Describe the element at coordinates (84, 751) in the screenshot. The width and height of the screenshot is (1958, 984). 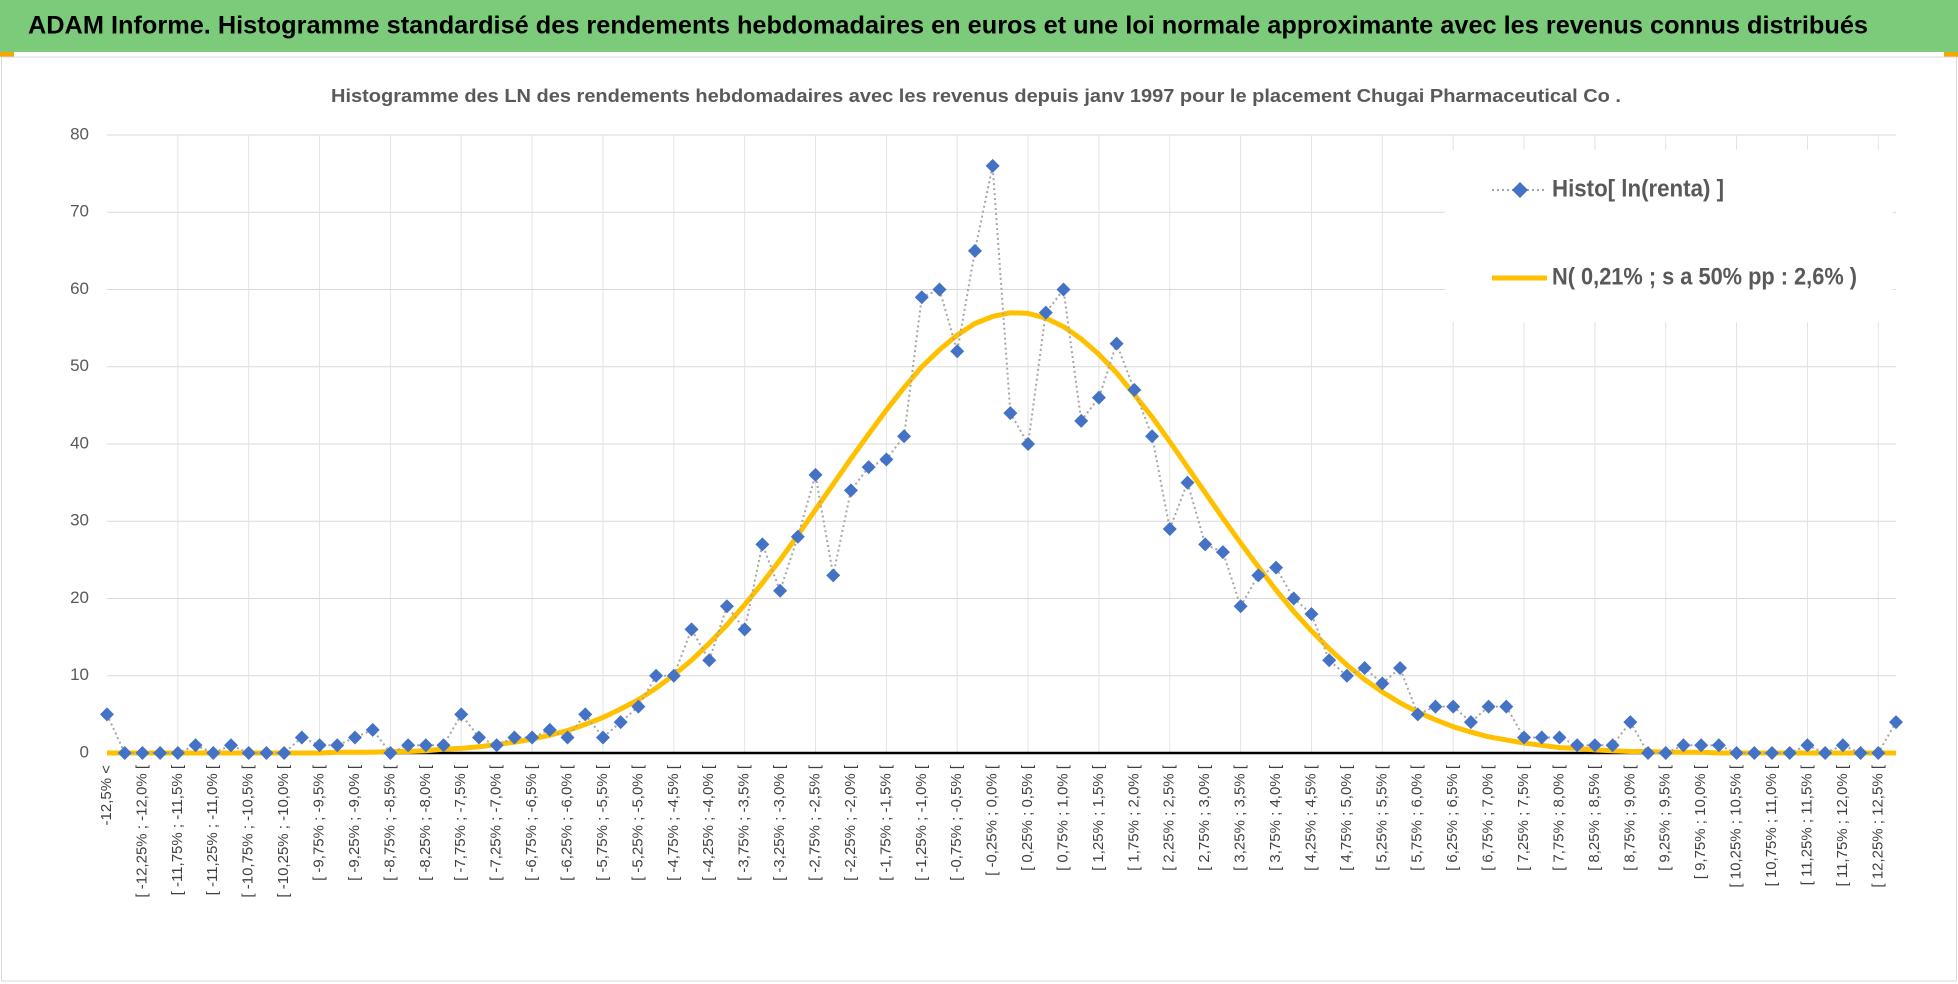
I see `y-tick-label: 0` at that location.